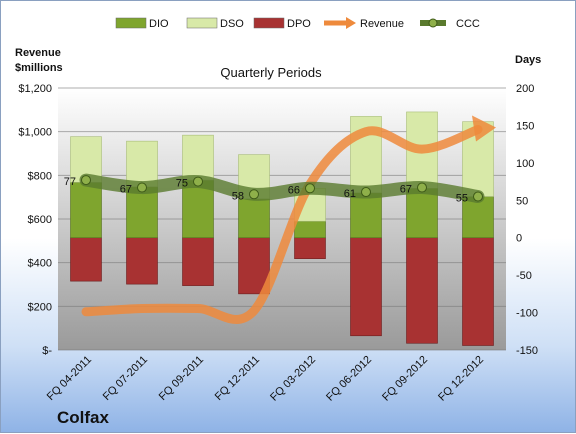  What do you see at coordinates (522, 201) in the screenshot?
I see `right-tick-label: 50` at bounding box center [522, 201].